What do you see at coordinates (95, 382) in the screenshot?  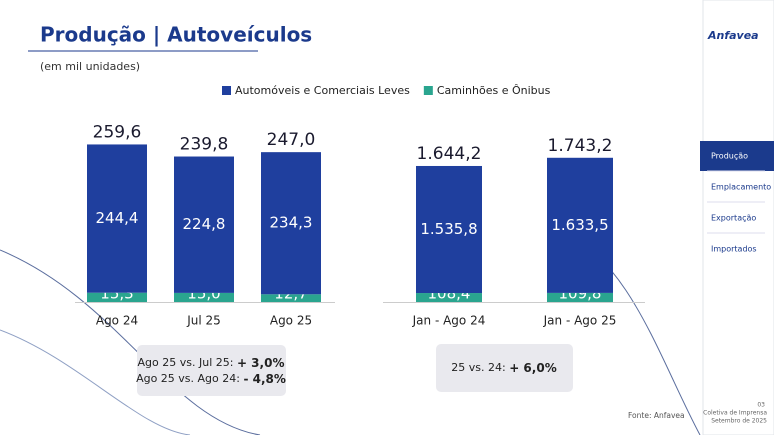 I see `decor-curve` at bounding box center [95, 382].